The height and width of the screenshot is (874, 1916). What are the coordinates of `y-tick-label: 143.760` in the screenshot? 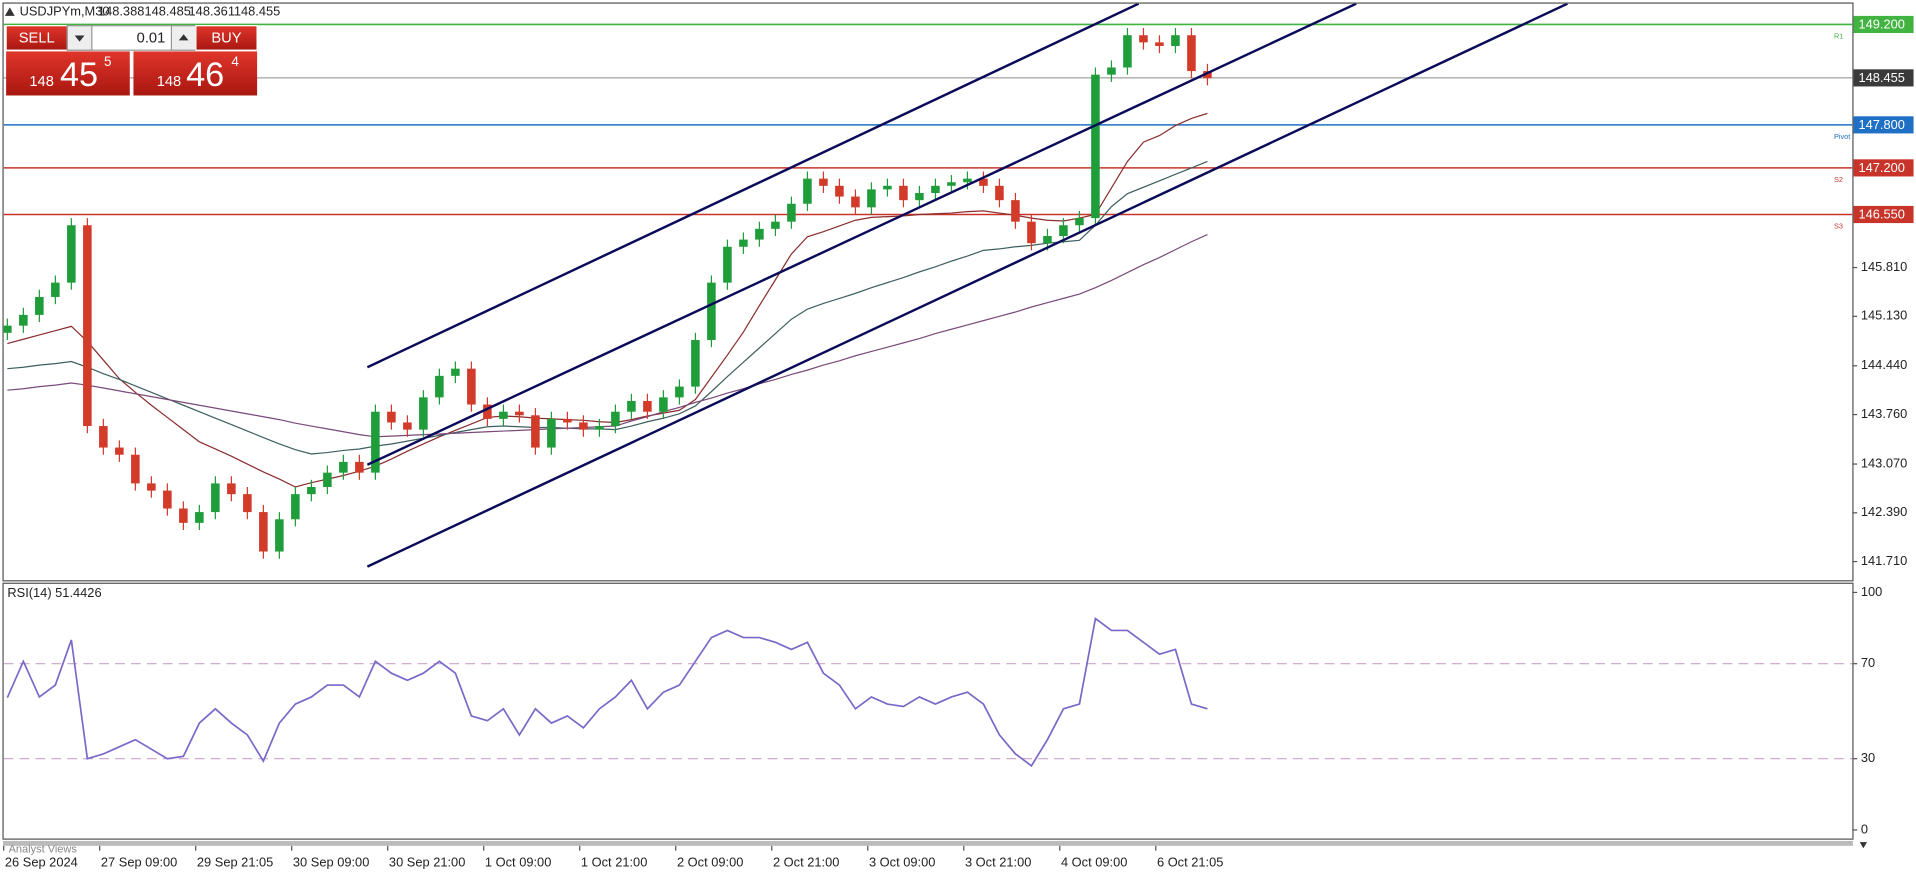 It's located at (1884, 413).